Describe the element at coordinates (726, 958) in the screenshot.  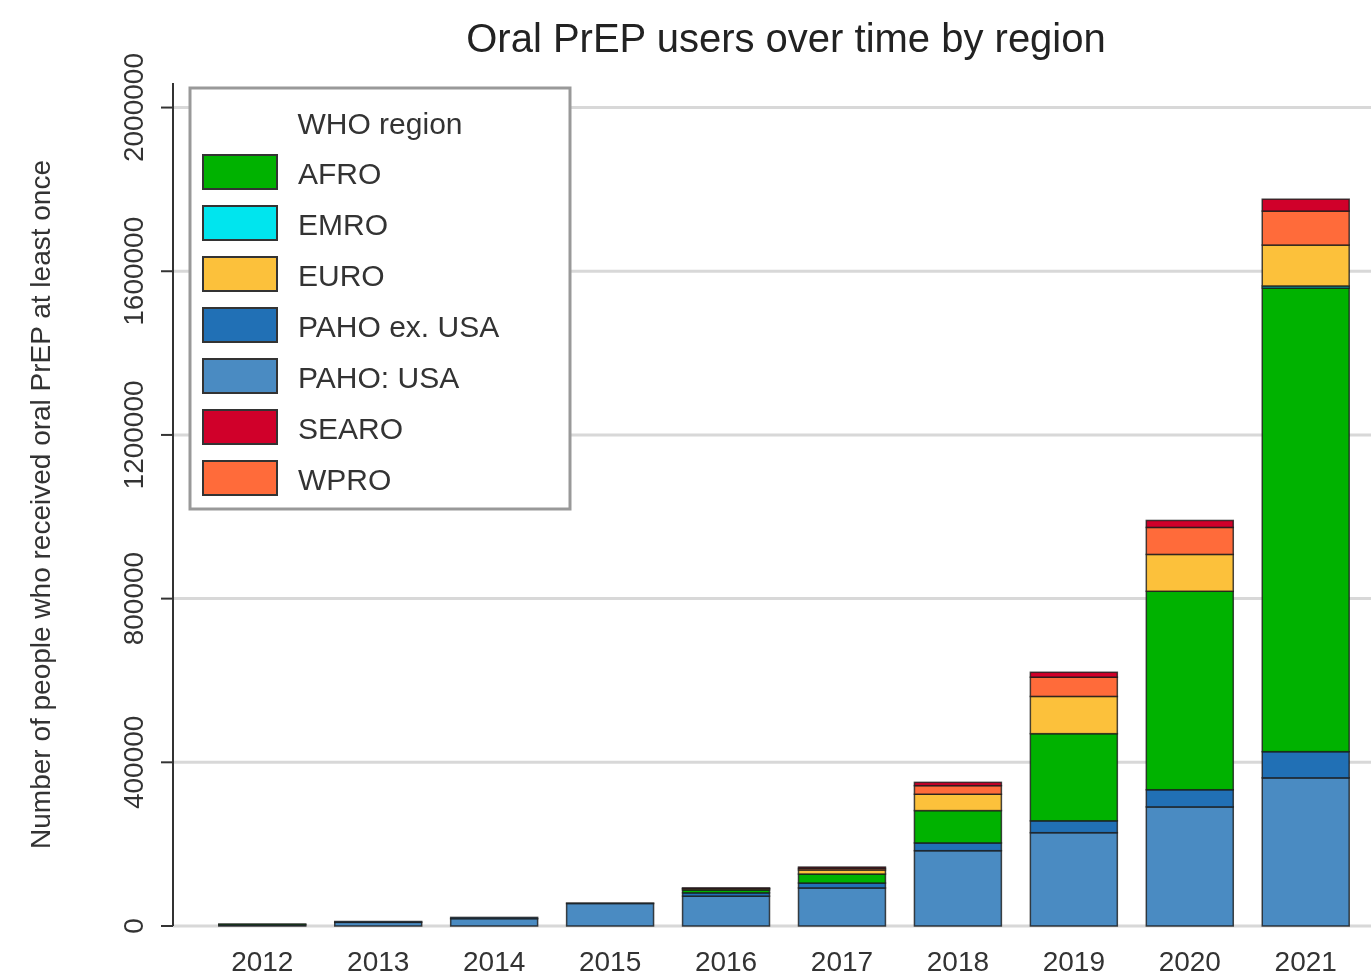
I see `x-tick-label: 2016` at that location.